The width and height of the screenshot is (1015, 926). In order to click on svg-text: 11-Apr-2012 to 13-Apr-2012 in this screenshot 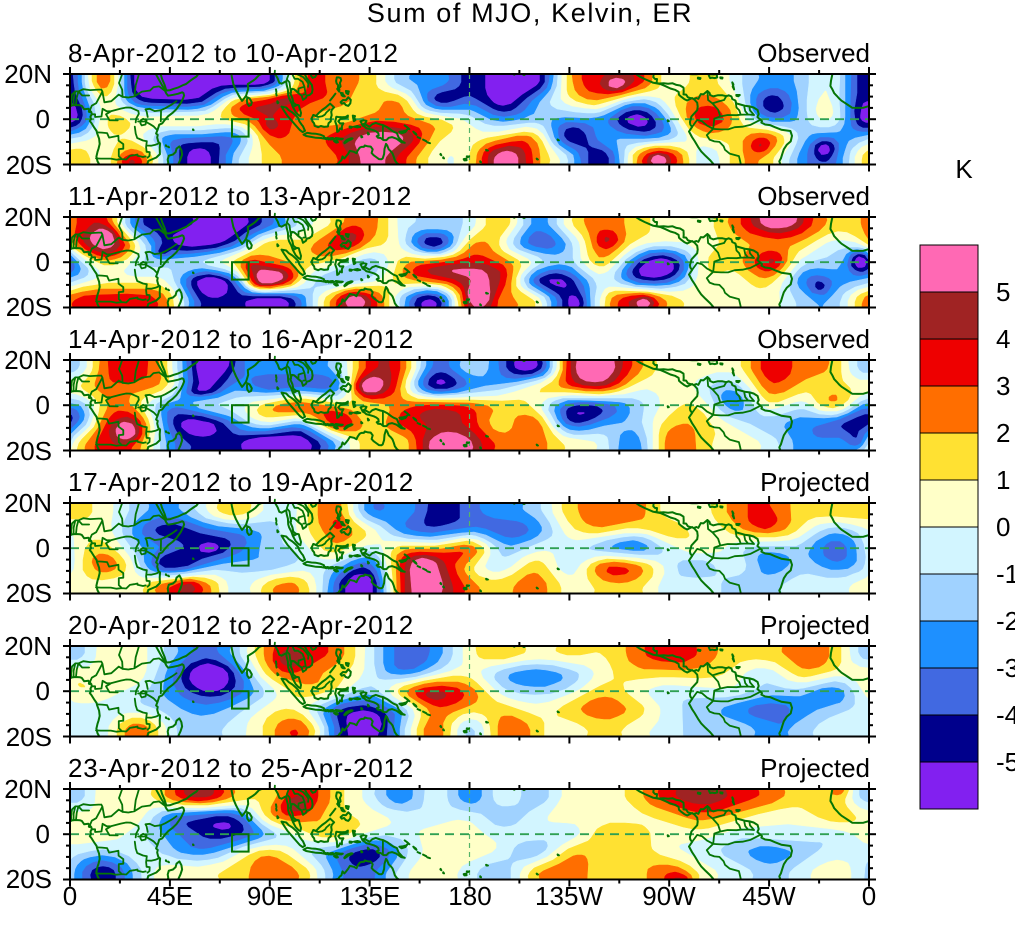, I will do `click(240, 196)`.